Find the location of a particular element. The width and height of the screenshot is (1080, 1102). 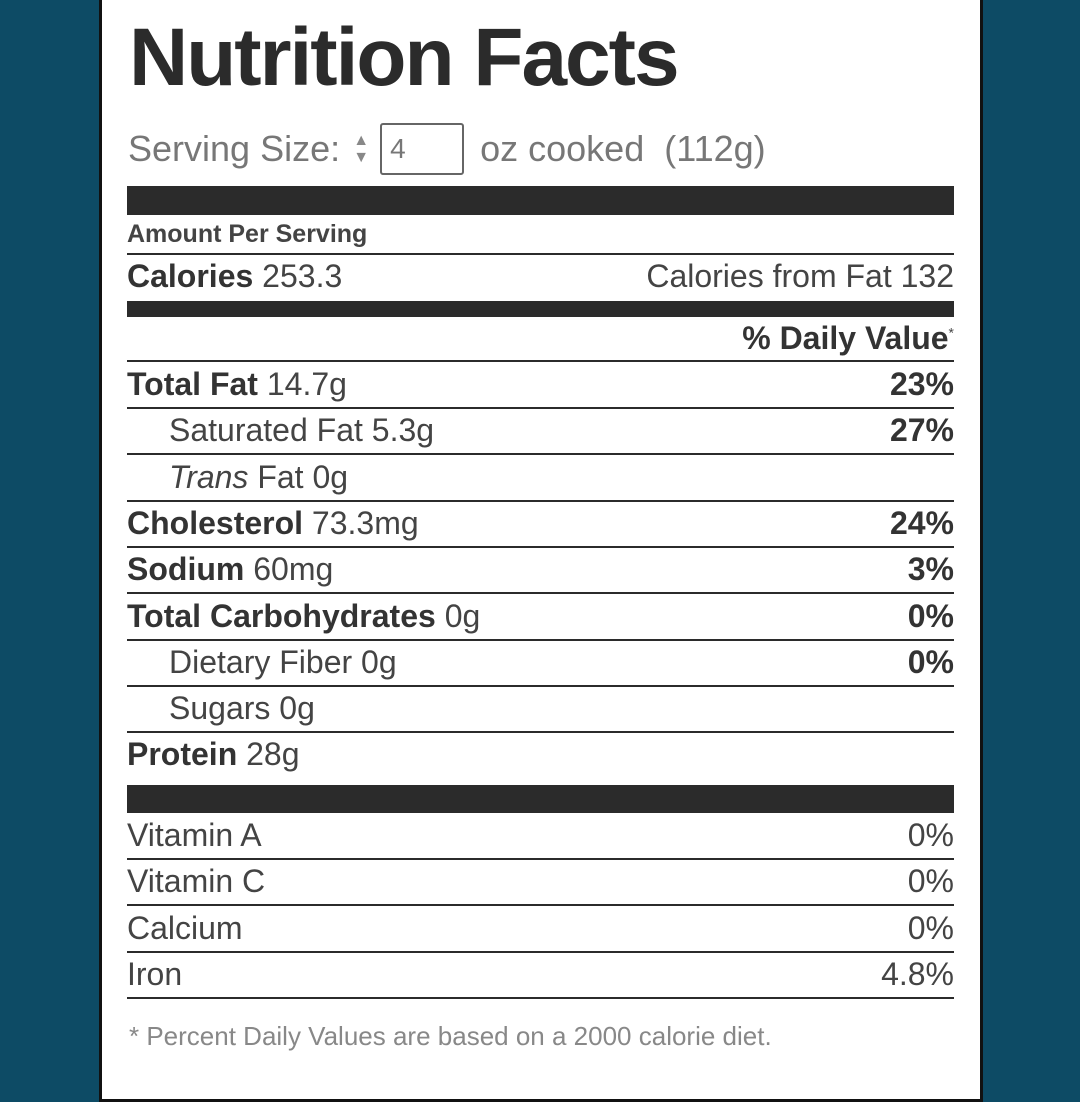

vitamin-label: Calcium is located at coordinates (185, 927).